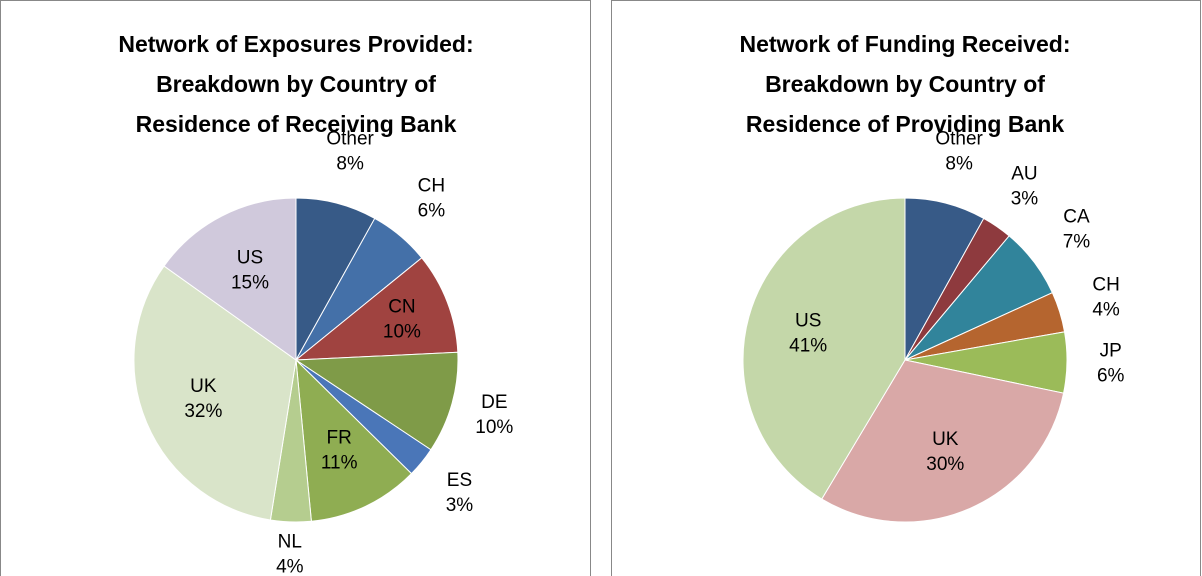  I want to click on slice-label: JP, so click(1111, 350).